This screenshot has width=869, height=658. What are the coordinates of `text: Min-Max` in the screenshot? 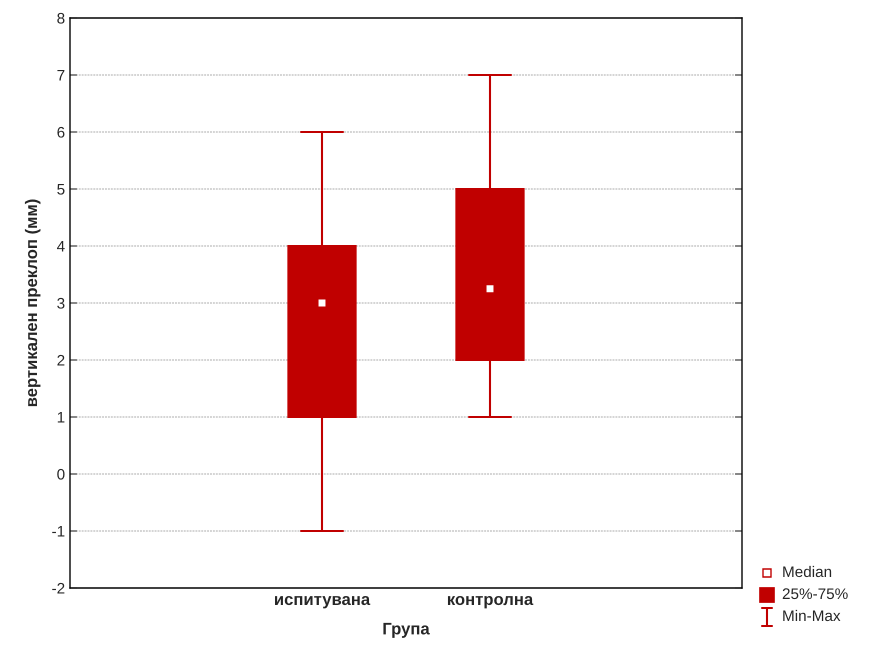 It's located at (811, 616).